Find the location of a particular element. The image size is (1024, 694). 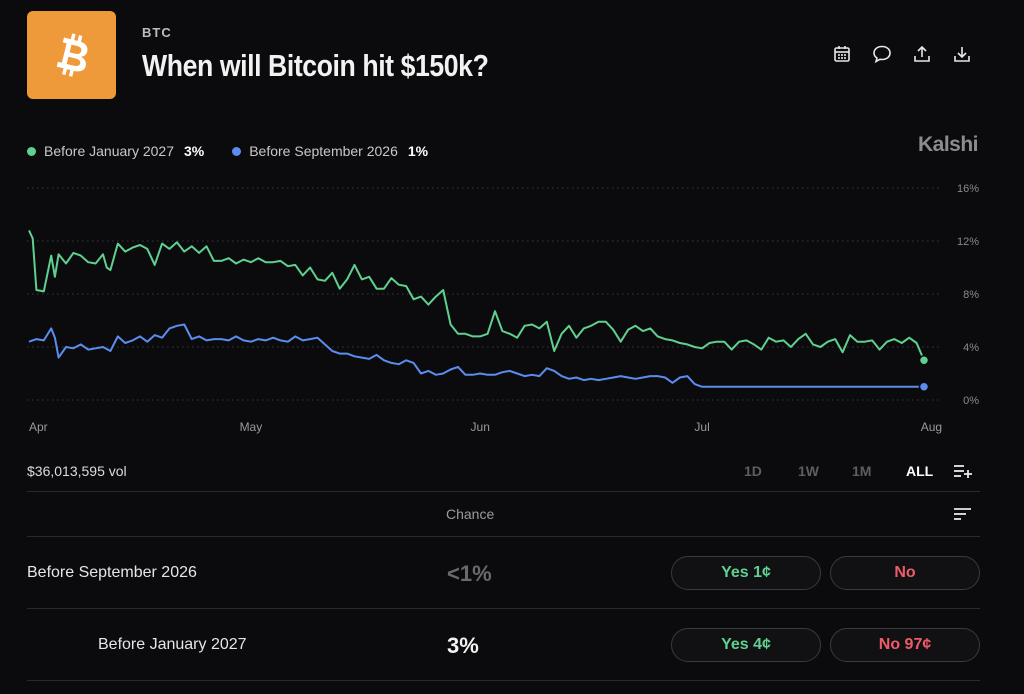

market-label: Before January 2027 is located at coordinates (172, 644).